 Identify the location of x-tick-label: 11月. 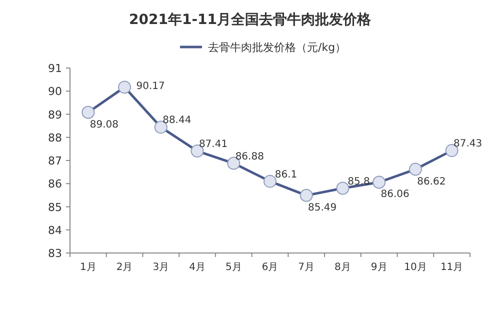
(452, 267).